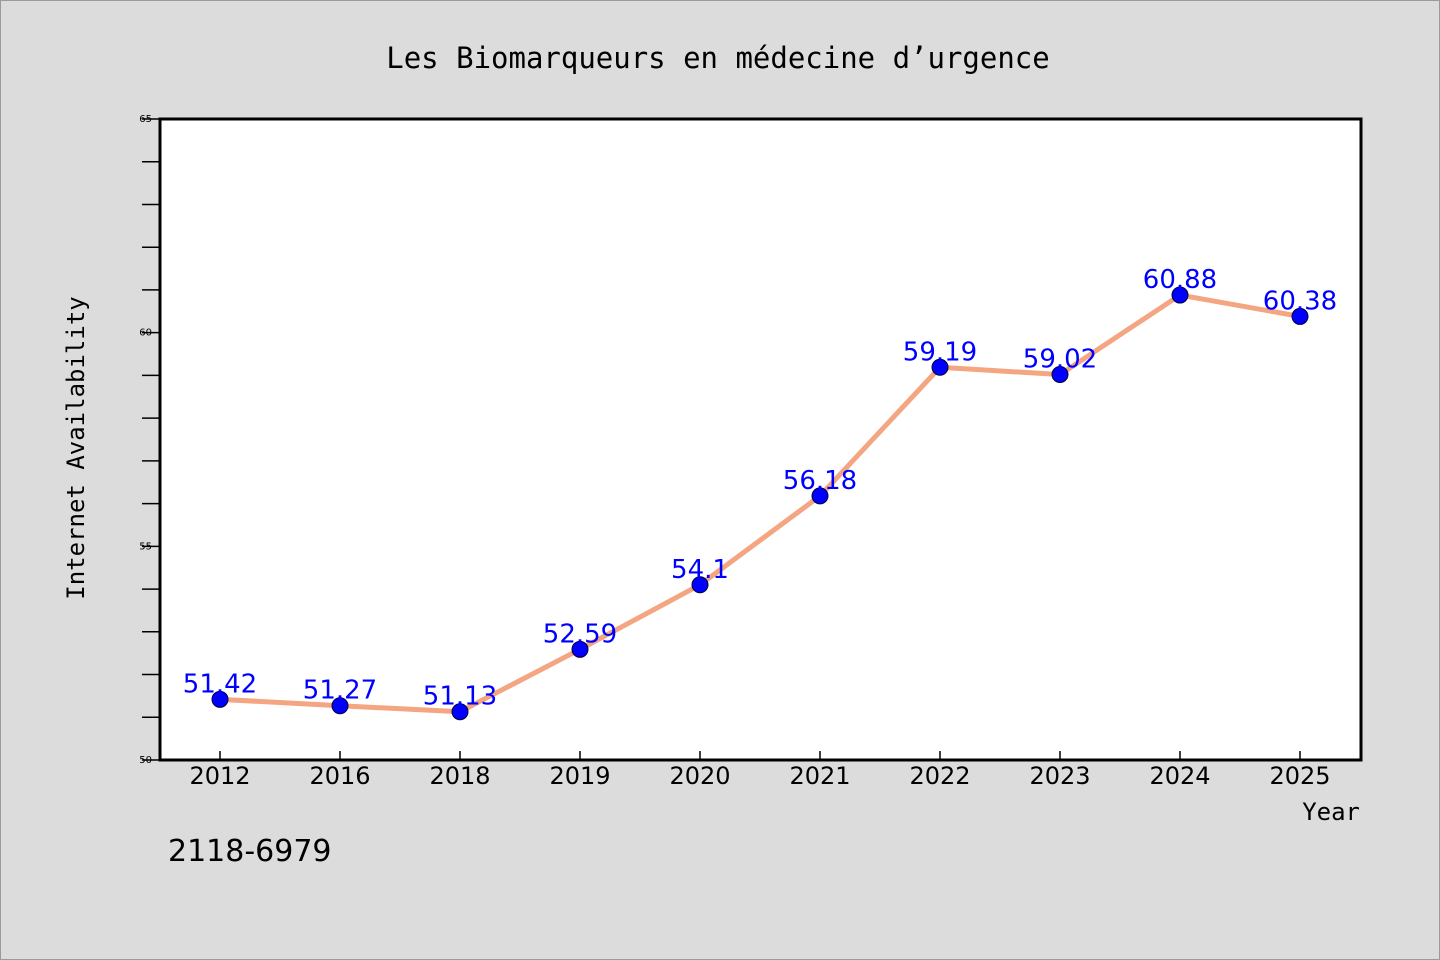 The width and height of the screenshot is (1440, 960). Describe the element at coordinates (340, 691) in the screenshot. I see `data-label: 51.27` at that location.